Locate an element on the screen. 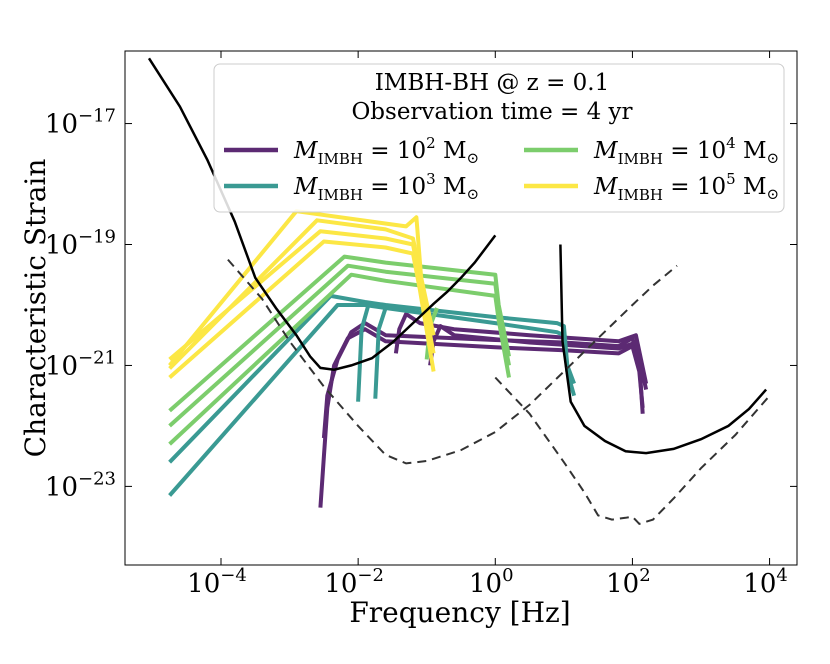 Image resolution: width=830 pixels, height=664 pixels. legend-label-4: MIMBH = 105 M⊙ is located at coordinates (686, 187).